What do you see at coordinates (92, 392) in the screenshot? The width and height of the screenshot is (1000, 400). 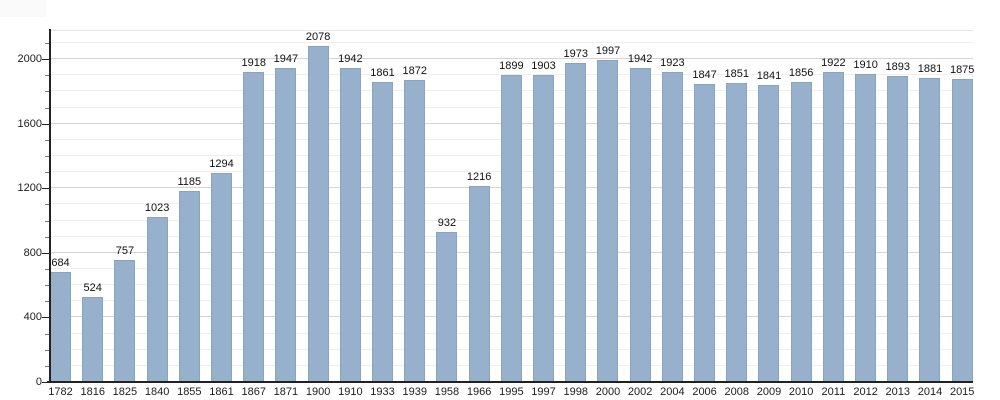 I see `x-tick-label: 1816` at bounding box center [92, 392].